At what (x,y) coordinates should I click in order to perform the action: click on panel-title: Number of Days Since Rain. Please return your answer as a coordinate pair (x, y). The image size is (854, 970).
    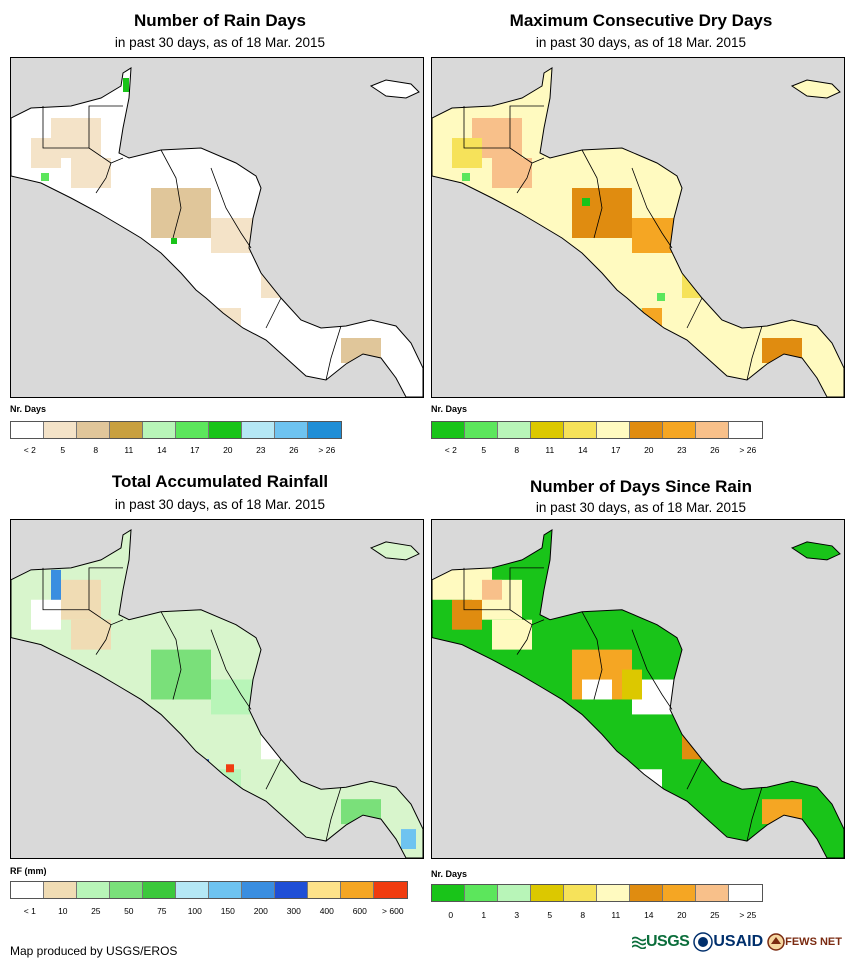
    Looking at the image, I should click on (640, 486).